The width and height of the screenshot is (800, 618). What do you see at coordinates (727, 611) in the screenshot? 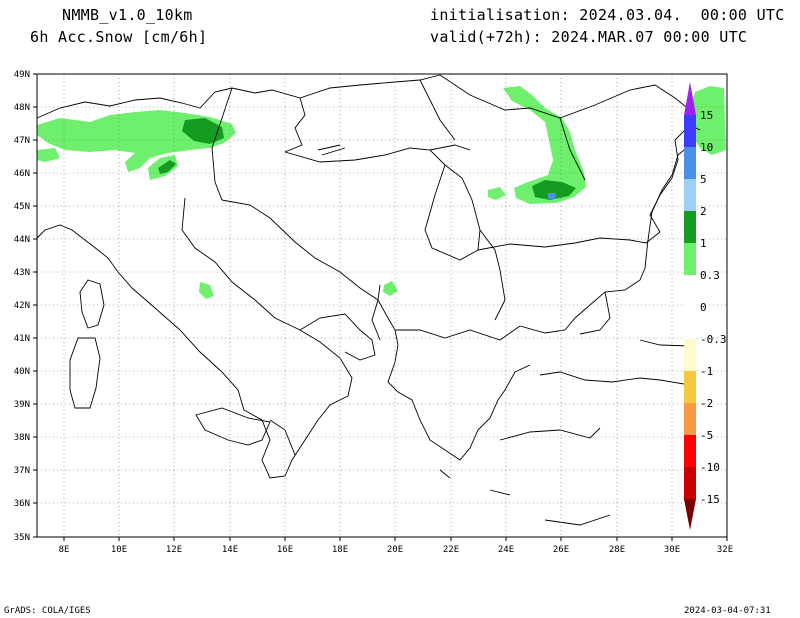
I see `footer-timestamp: 2024-03-04-07:31` at bounding box center [727, 611].